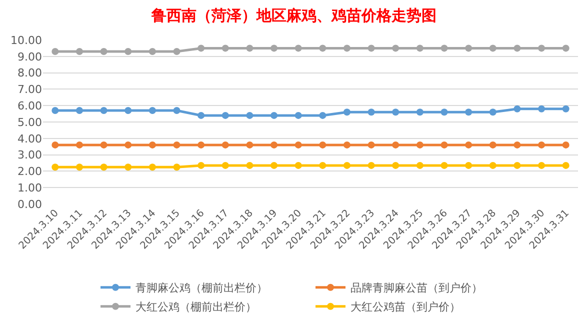 The height and width of the screenshot is (331, 588). Describe the element at coordinates (30, 57) in the screenshot. I see `y-tick-label: 9.00` at that location.